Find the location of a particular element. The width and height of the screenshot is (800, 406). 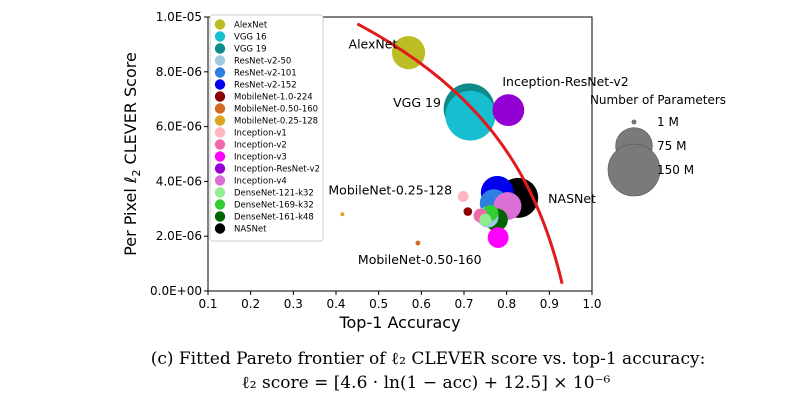

legend-label: ResNet-v2-101 is located at coordinates (265, 74).